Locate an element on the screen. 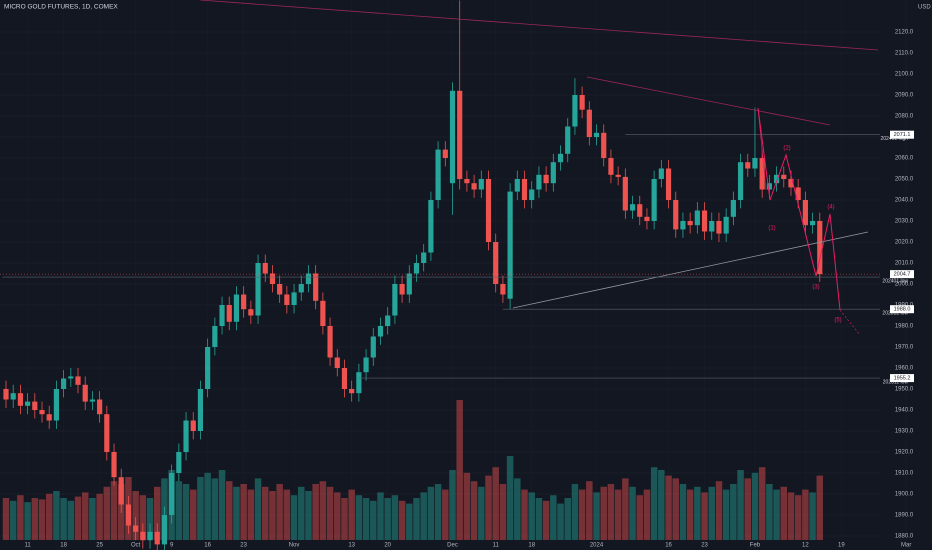 The height and width of the screenshot is (550, 932). y-tick-label: 1950.0 is located at coordinates (904, 390).